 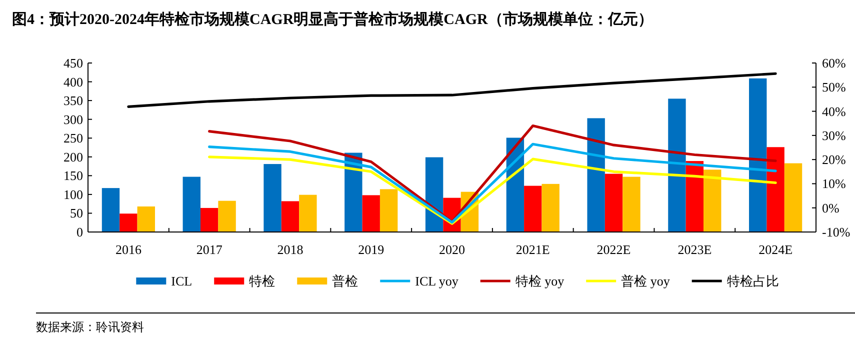 What do you see at coordinates (834, 63) in the screenshot?
I see `y2-tick-label: 60%` at bounding box center [834, 63].